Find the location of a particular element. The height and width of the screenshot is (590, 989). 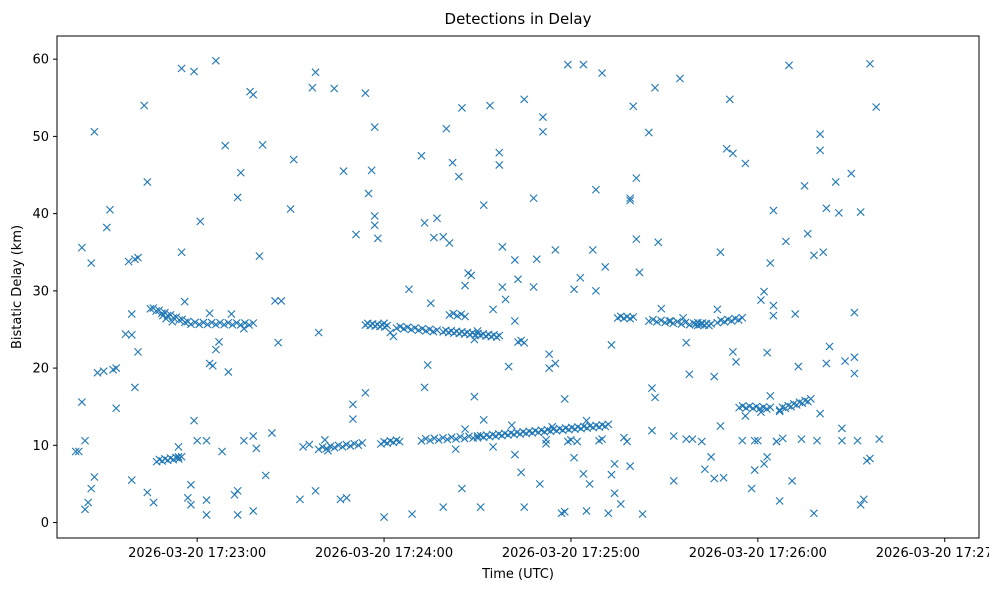

x-tick-label: 2026-03-20 17:23:00 is located at coordinates (197, 553).